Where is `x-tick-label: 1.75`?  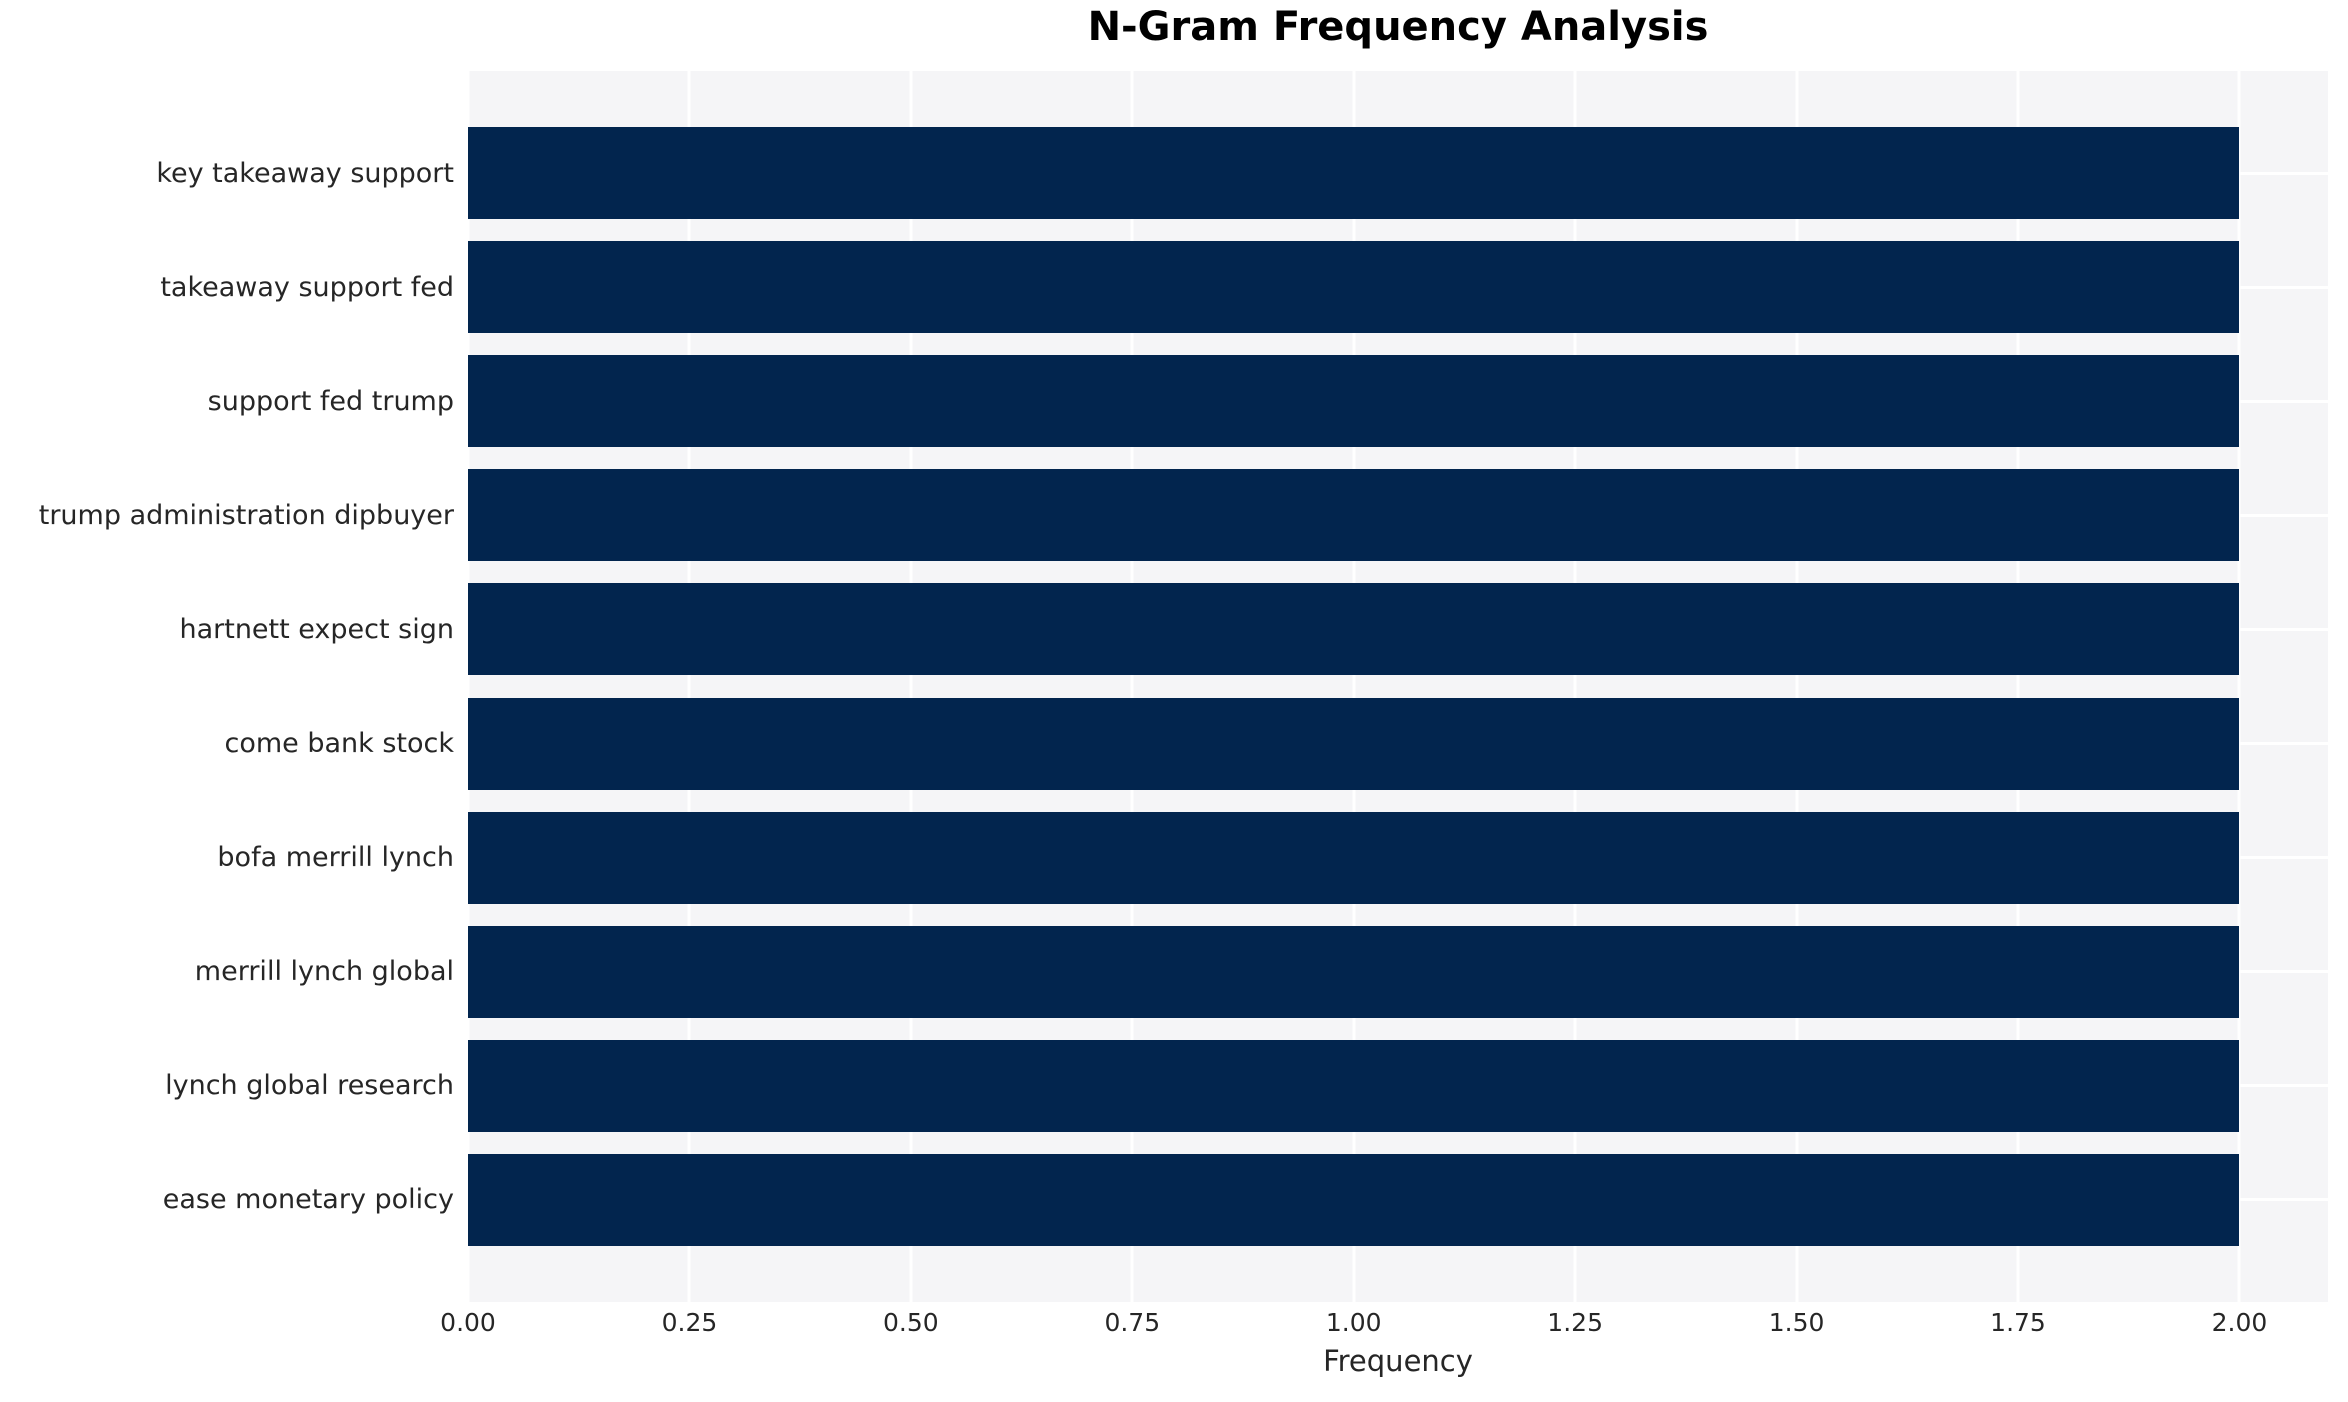
x-tick-label: 1.75 is located at coordinates (2018, 1322).